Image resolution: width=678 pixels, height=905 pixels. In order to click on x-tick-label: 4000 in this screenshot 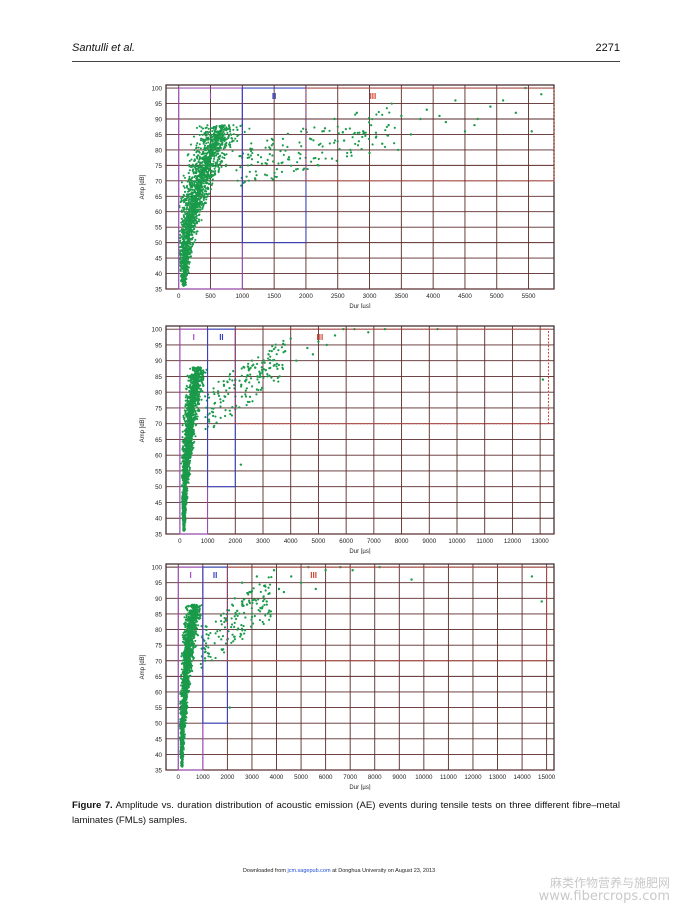, I will do `click(277, 777)`.